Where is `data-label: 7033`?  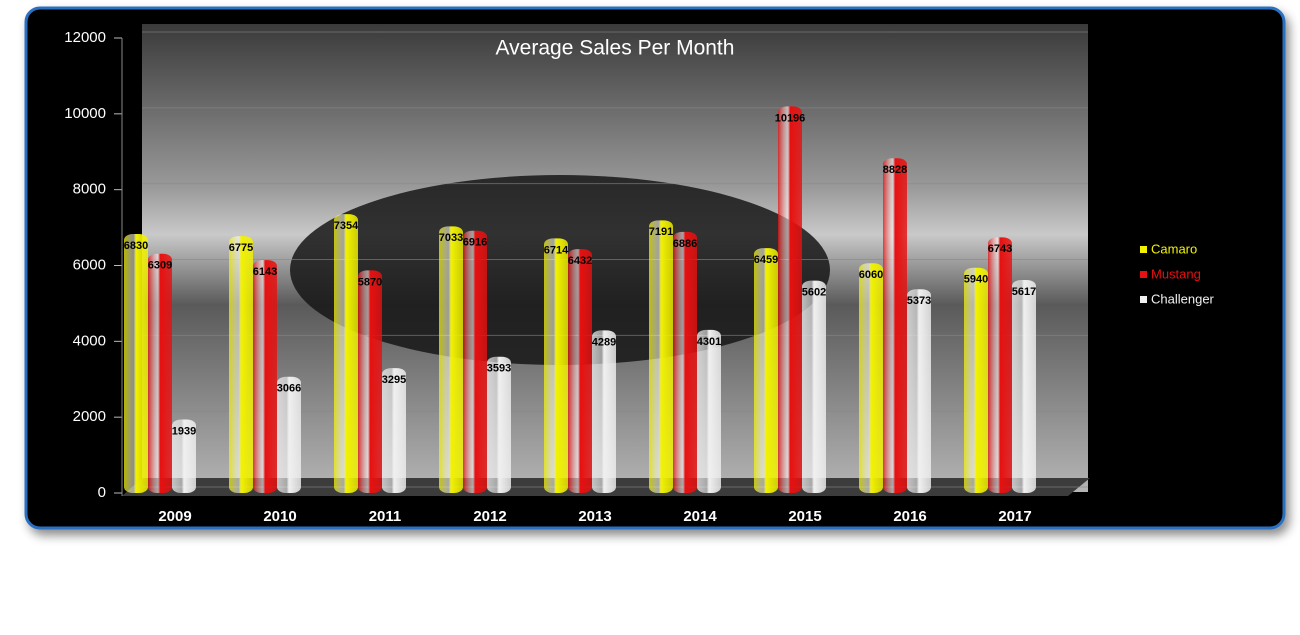
data-label: 7033 is located at coordinates (451, 238).